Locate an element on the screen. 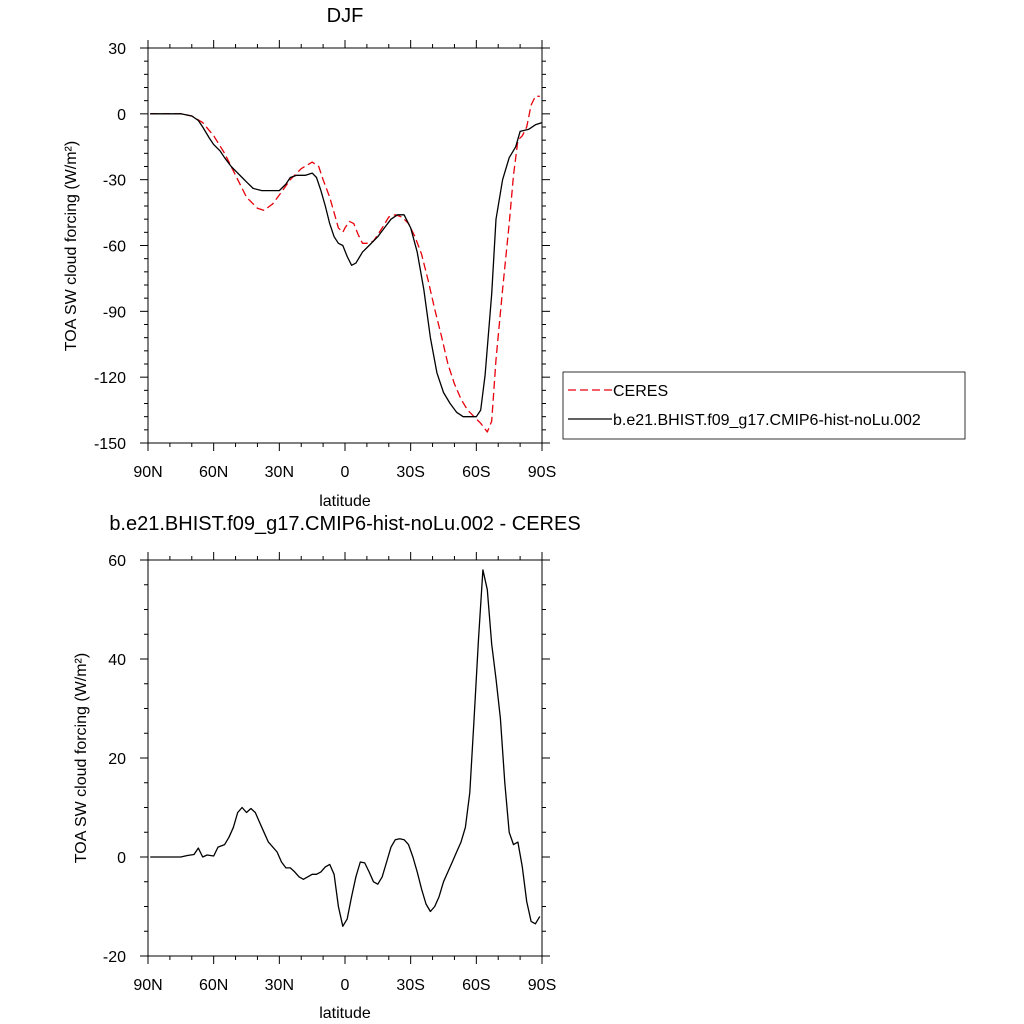 The image size is (1024, 1024). y-tick-label: -30 is located at coordinates (114, 181).